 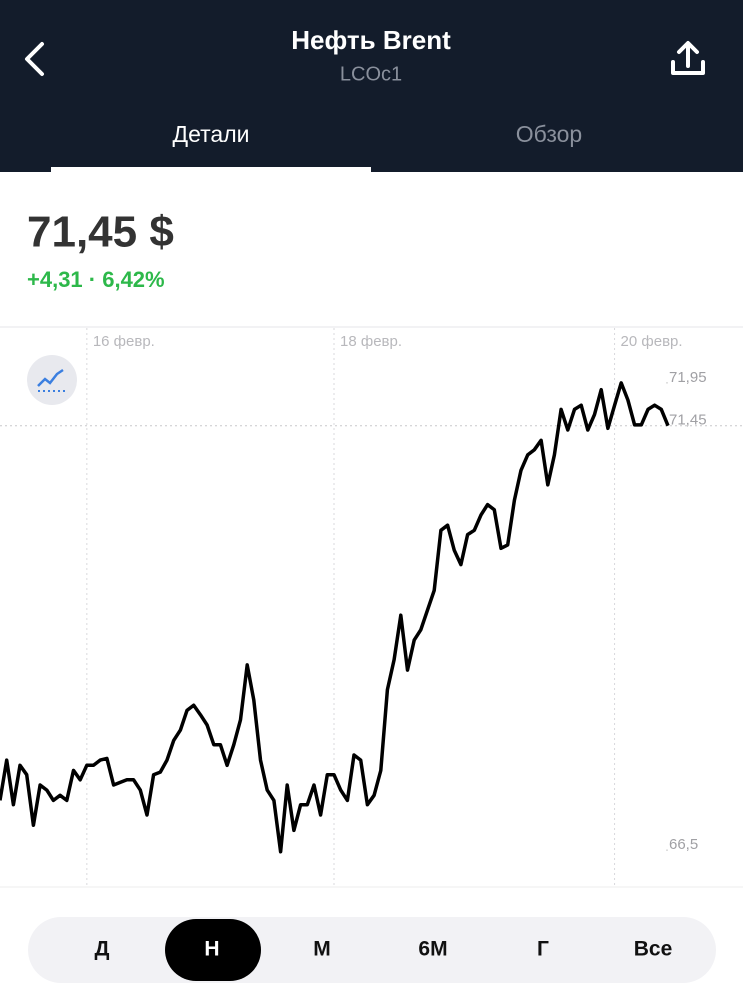 I want to click on x-tick-label: 18 февр., so click(x=371, y=341).